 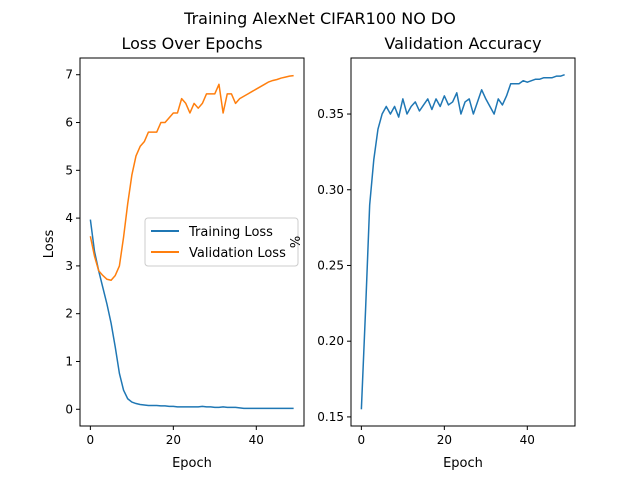 What do you see at coordinates (462, 43) in the screenshot?
I see `accuracy-chart-title: Validation Accuracy` at bounding box center [462, 43].